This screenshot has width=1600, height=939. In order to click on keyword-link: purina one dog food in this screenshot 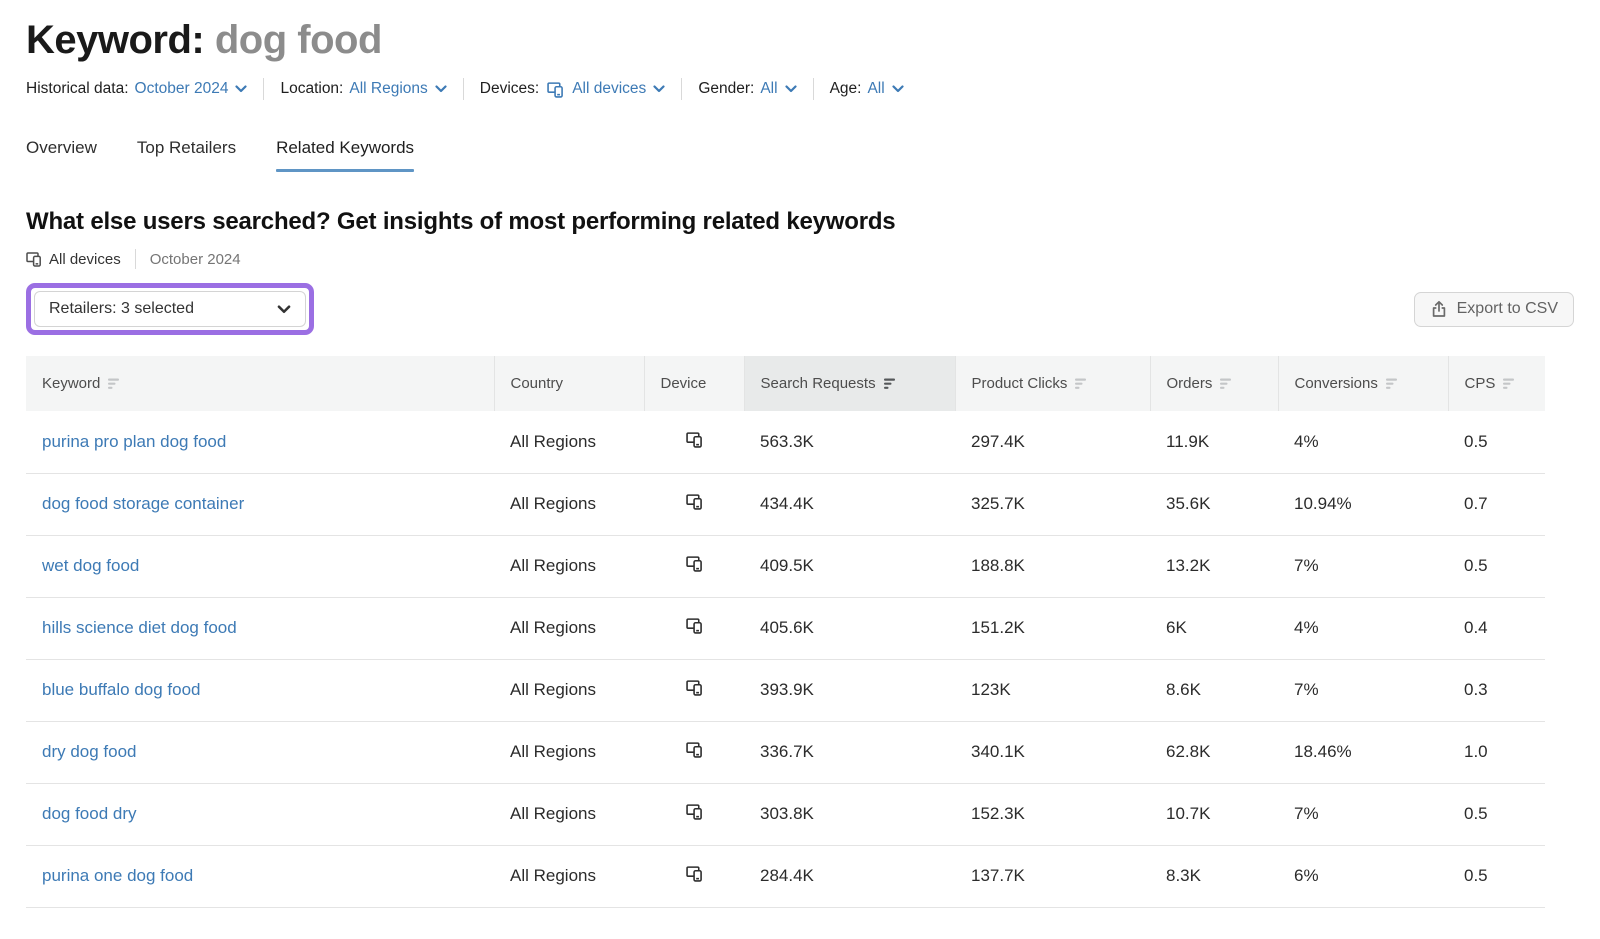, I will do `click(118, 875)`.